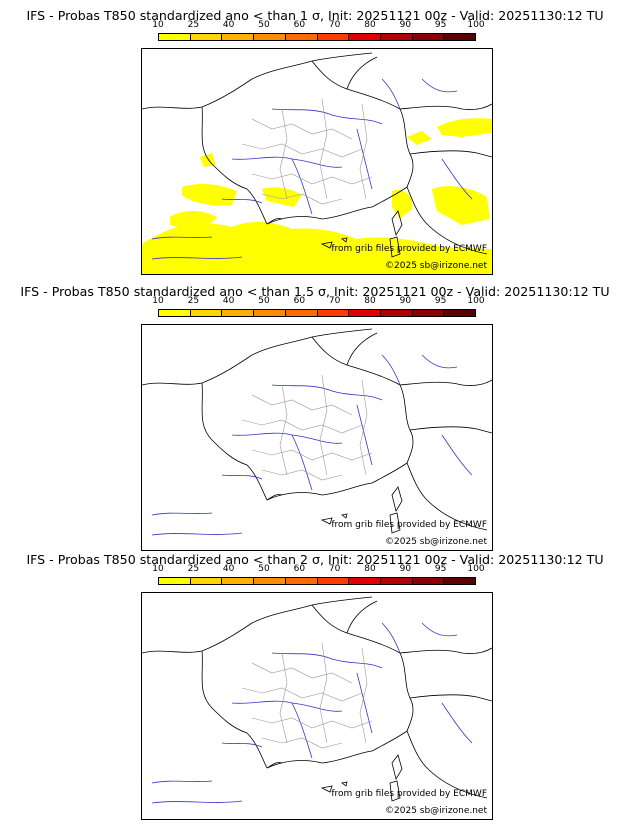  I want to click on probability-area, so click(317, 196).